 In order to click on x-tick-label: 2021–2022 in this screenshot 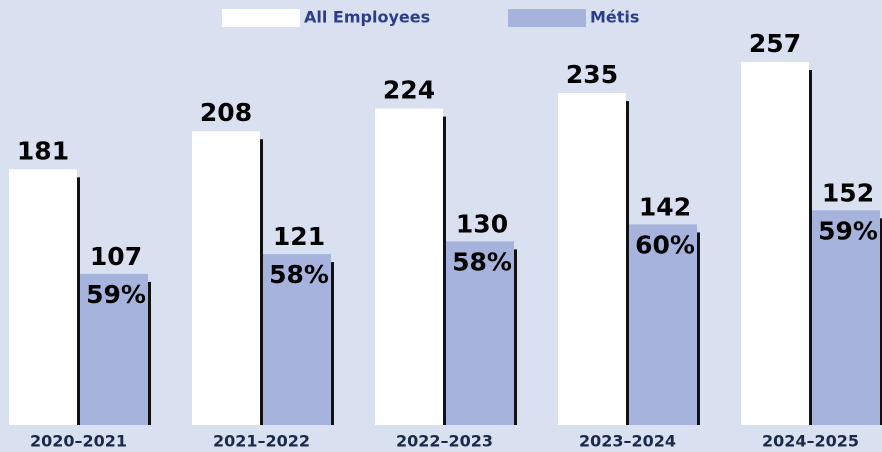, I will do `click(261, 441)`.